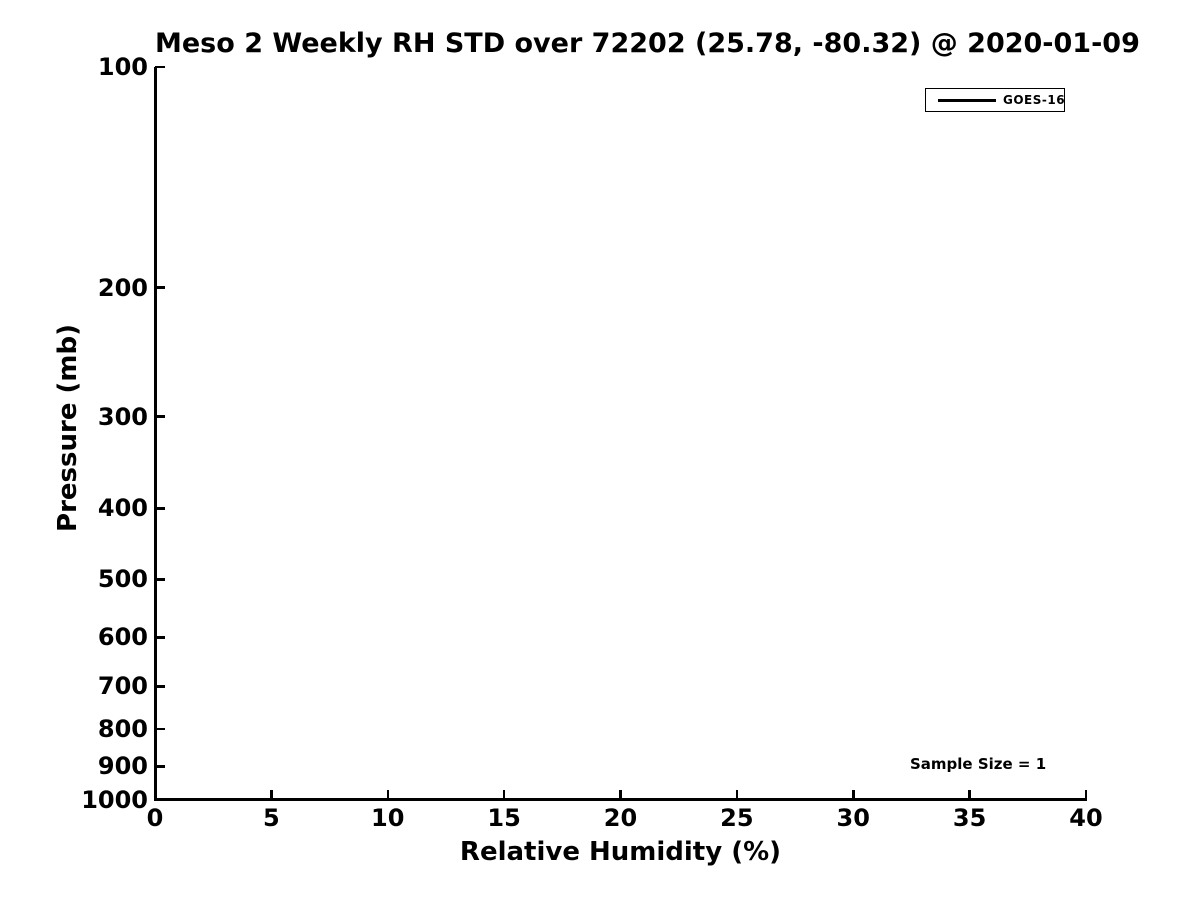  What do you see at coordinates (122, 287) in the screenshot?
I see `y-tick-label: 200` at bounding box center [122, 287].